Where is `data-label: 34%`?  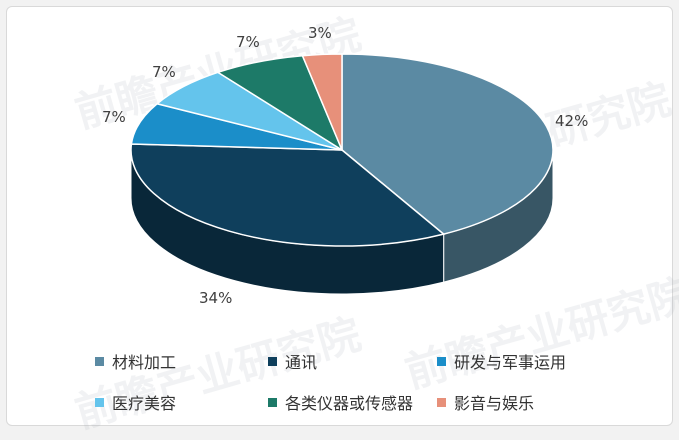 data-label: 34% is located at coordinates (216, 298).